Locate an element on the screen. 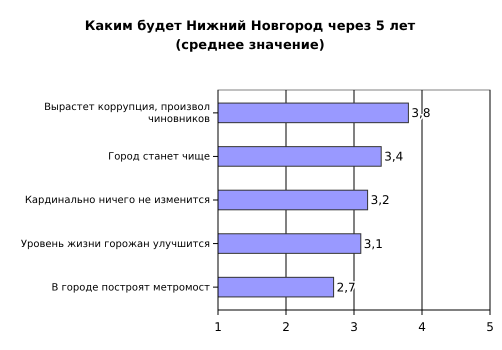  data-label: 3,2 is located at coordinates (380, 200).